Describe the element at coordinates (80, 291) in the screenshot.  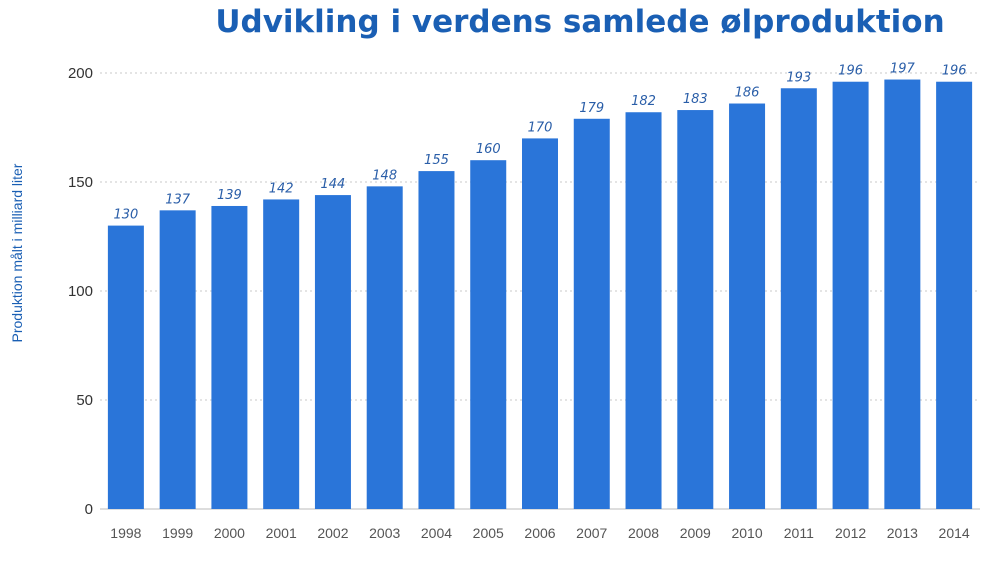
I see `y-tick-label: 100` at that location.